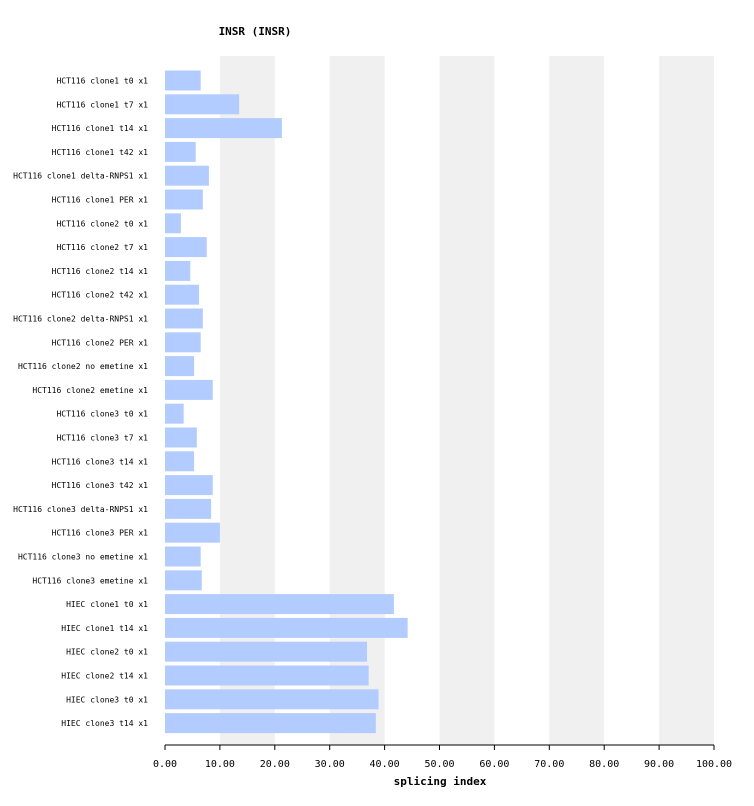 The width and height of the screenshot is (754, 806). Describe the element at coordinates (100, 200) in the screenshot. I see `category-label: HCT116 clone1 PER x1` at that location.